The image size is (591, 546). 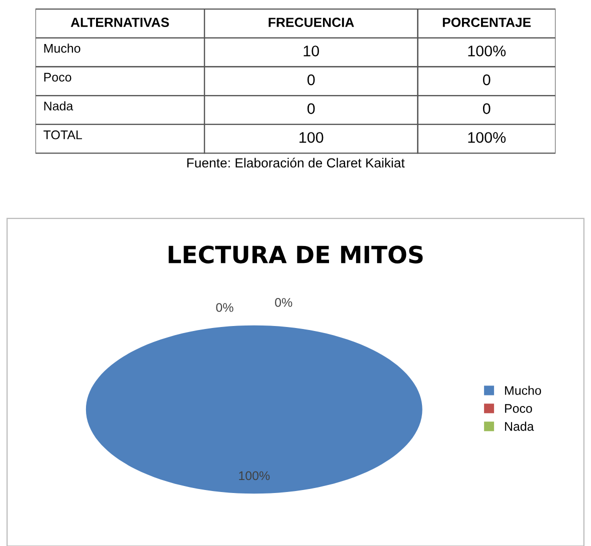 What do you see at coordinates (295, 255) in the screenshot?
I see `chart-title: LECTURA DE MITOS` at bounding box center [295, 255].